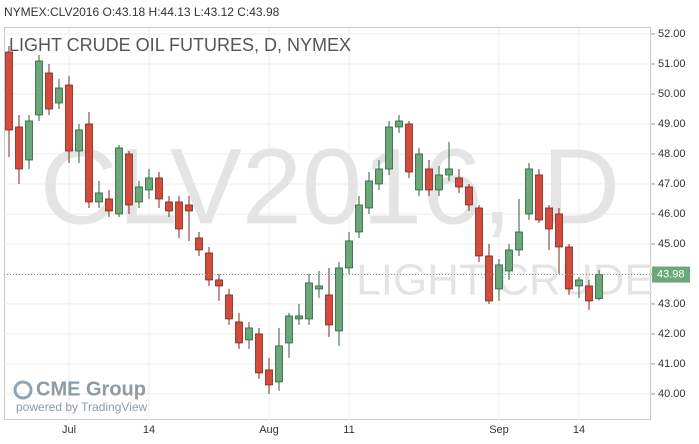 This screenshot has height=444, width=699. Describe the element at coordinates (672, 364) in the screenshot. I see `y-tick-label: 41.00` at that location.